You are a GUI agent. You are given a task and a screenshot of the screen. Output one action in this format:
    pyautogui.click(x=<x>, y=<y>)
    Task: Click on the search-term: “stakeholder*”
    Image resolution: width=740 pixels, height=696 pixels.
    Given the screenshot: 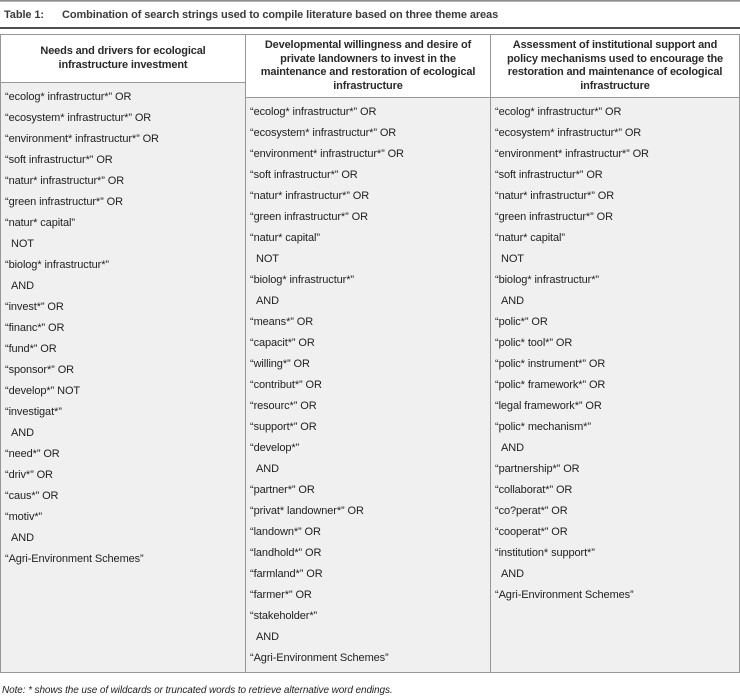 What is the action you would take?
    pyautogui.click(x=284, y=616)
    